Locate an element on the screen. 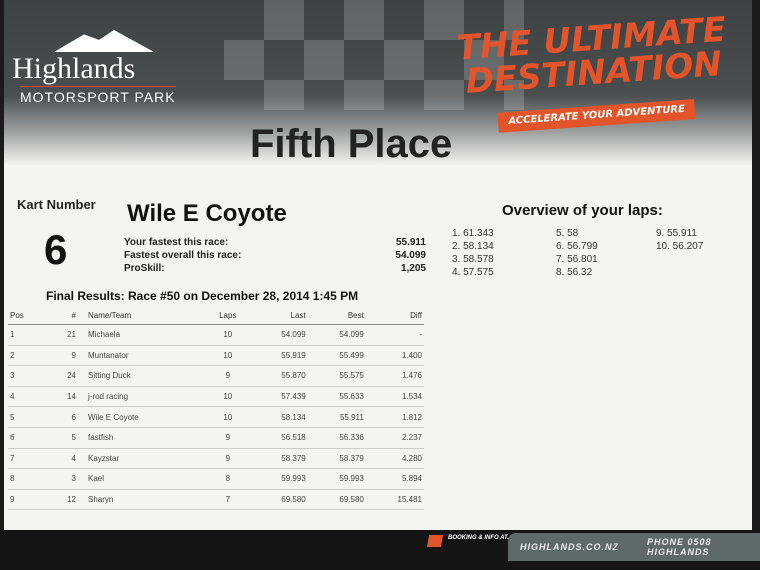 The width and height of the screenshot is (760, 570). table-cell: 56.518 is located at coordinates (278, 438).